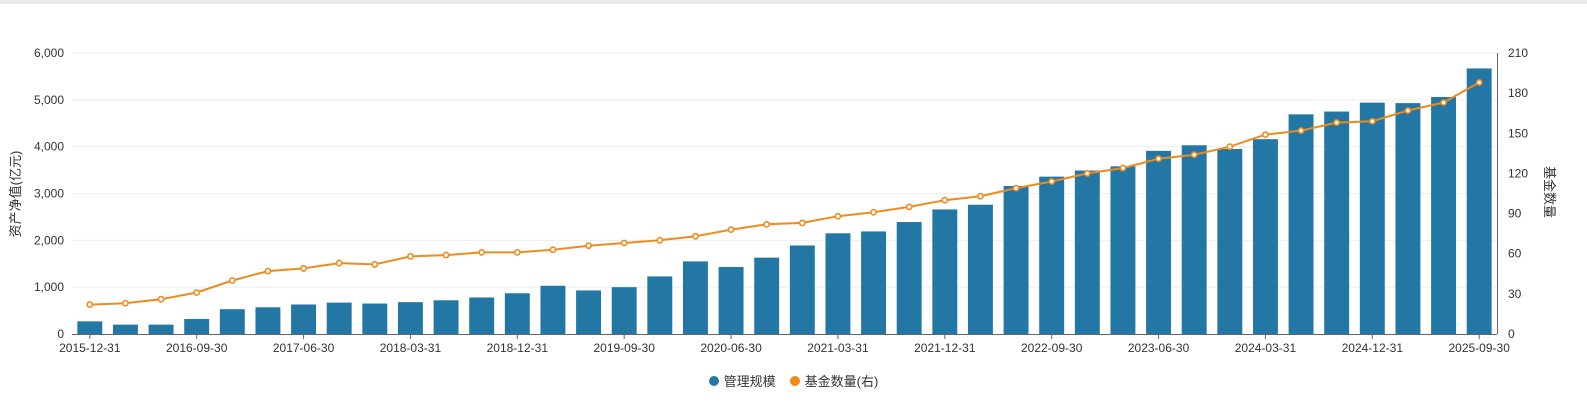  Describe the element at coordinates (1518, 173) in the screenshot. I see `y2-tick-label: 120` at that location.